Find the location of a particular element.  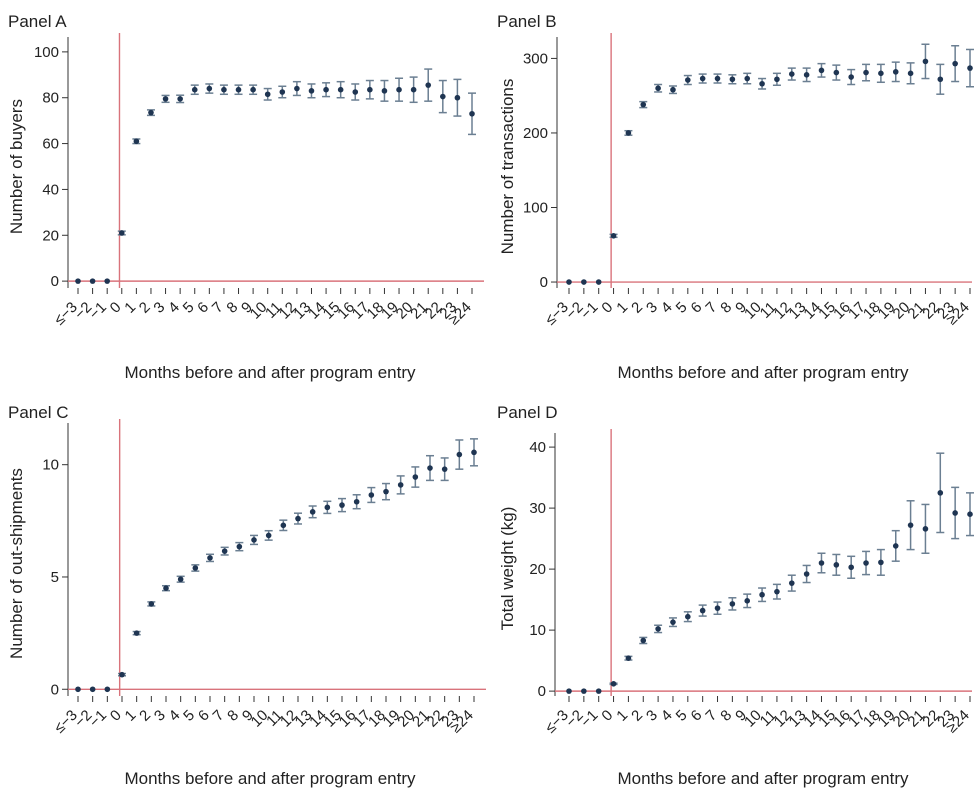

y-tick-label: 300 is located at coordinates (535, 58).